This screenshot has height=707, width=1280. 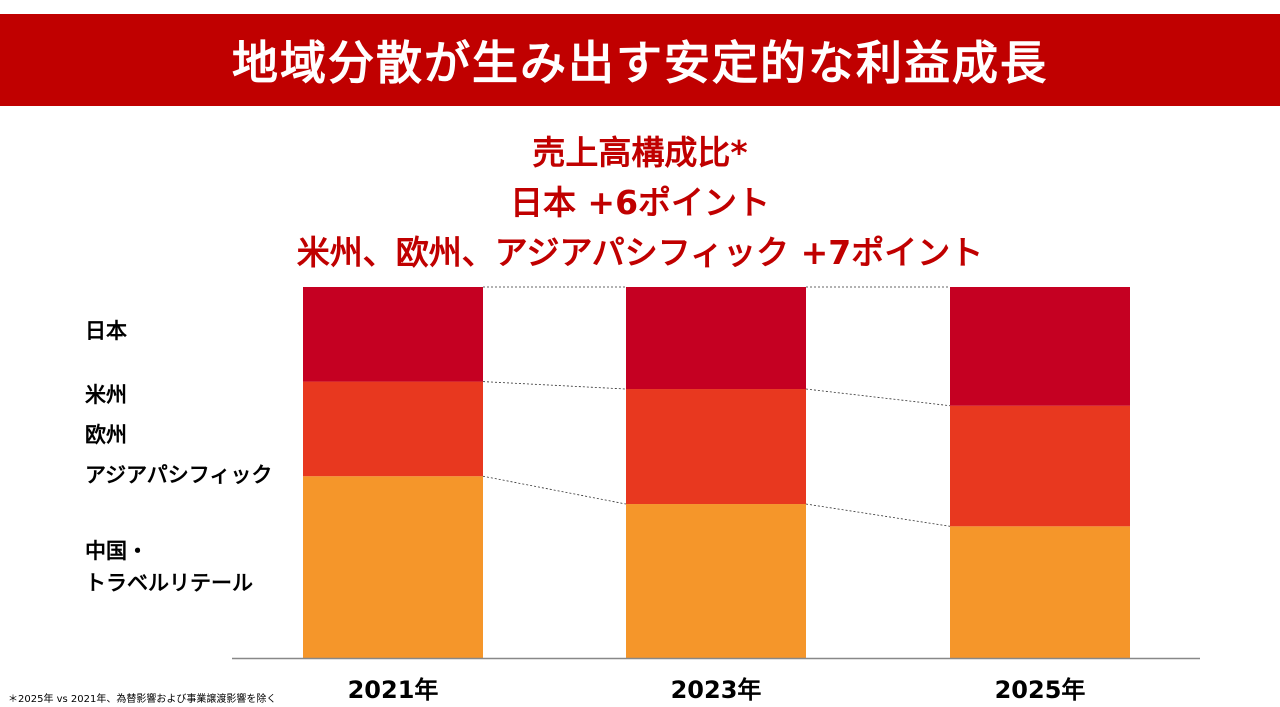 What do you see at coordinates (1040, 690) in the screenshot?
I see `x-tick-label-2: 2025年` at bounding box center [1040, 690].